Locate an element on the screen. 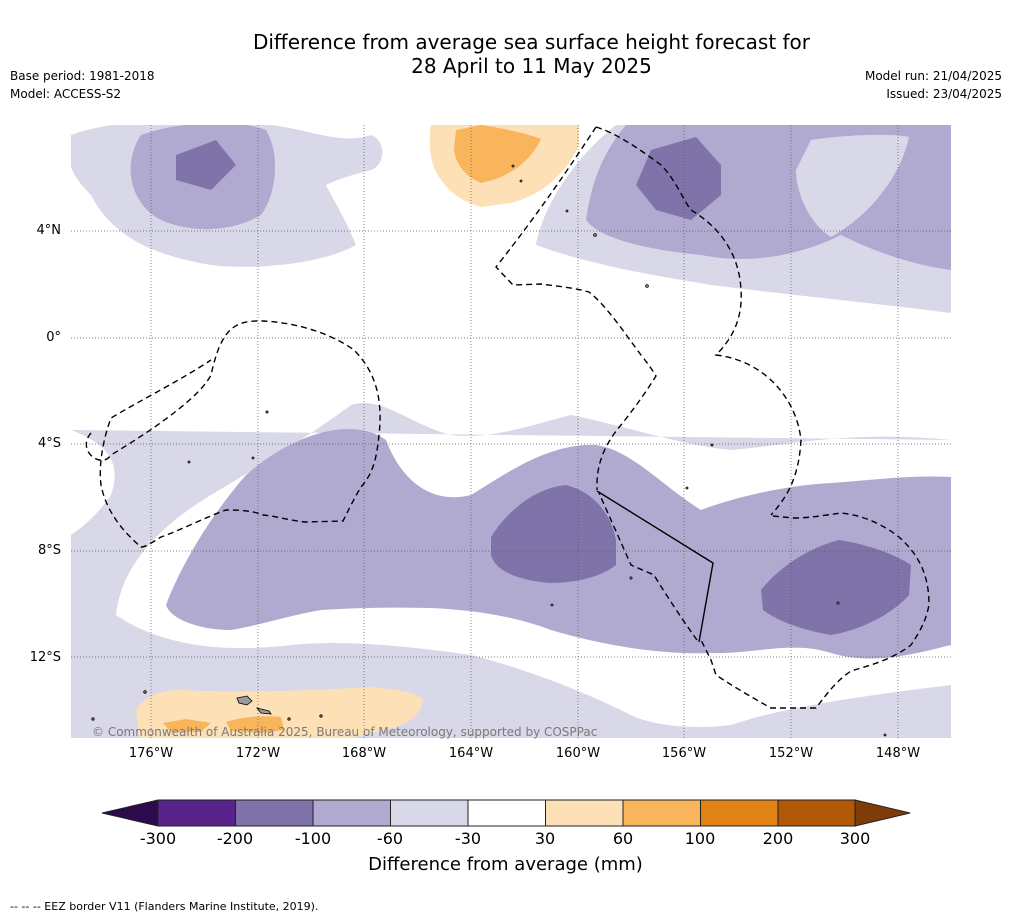 The height and width of the screenshot is (919, 1011). base-period-text: Base period: 1981-2018 is located at coordinates (82, 76).